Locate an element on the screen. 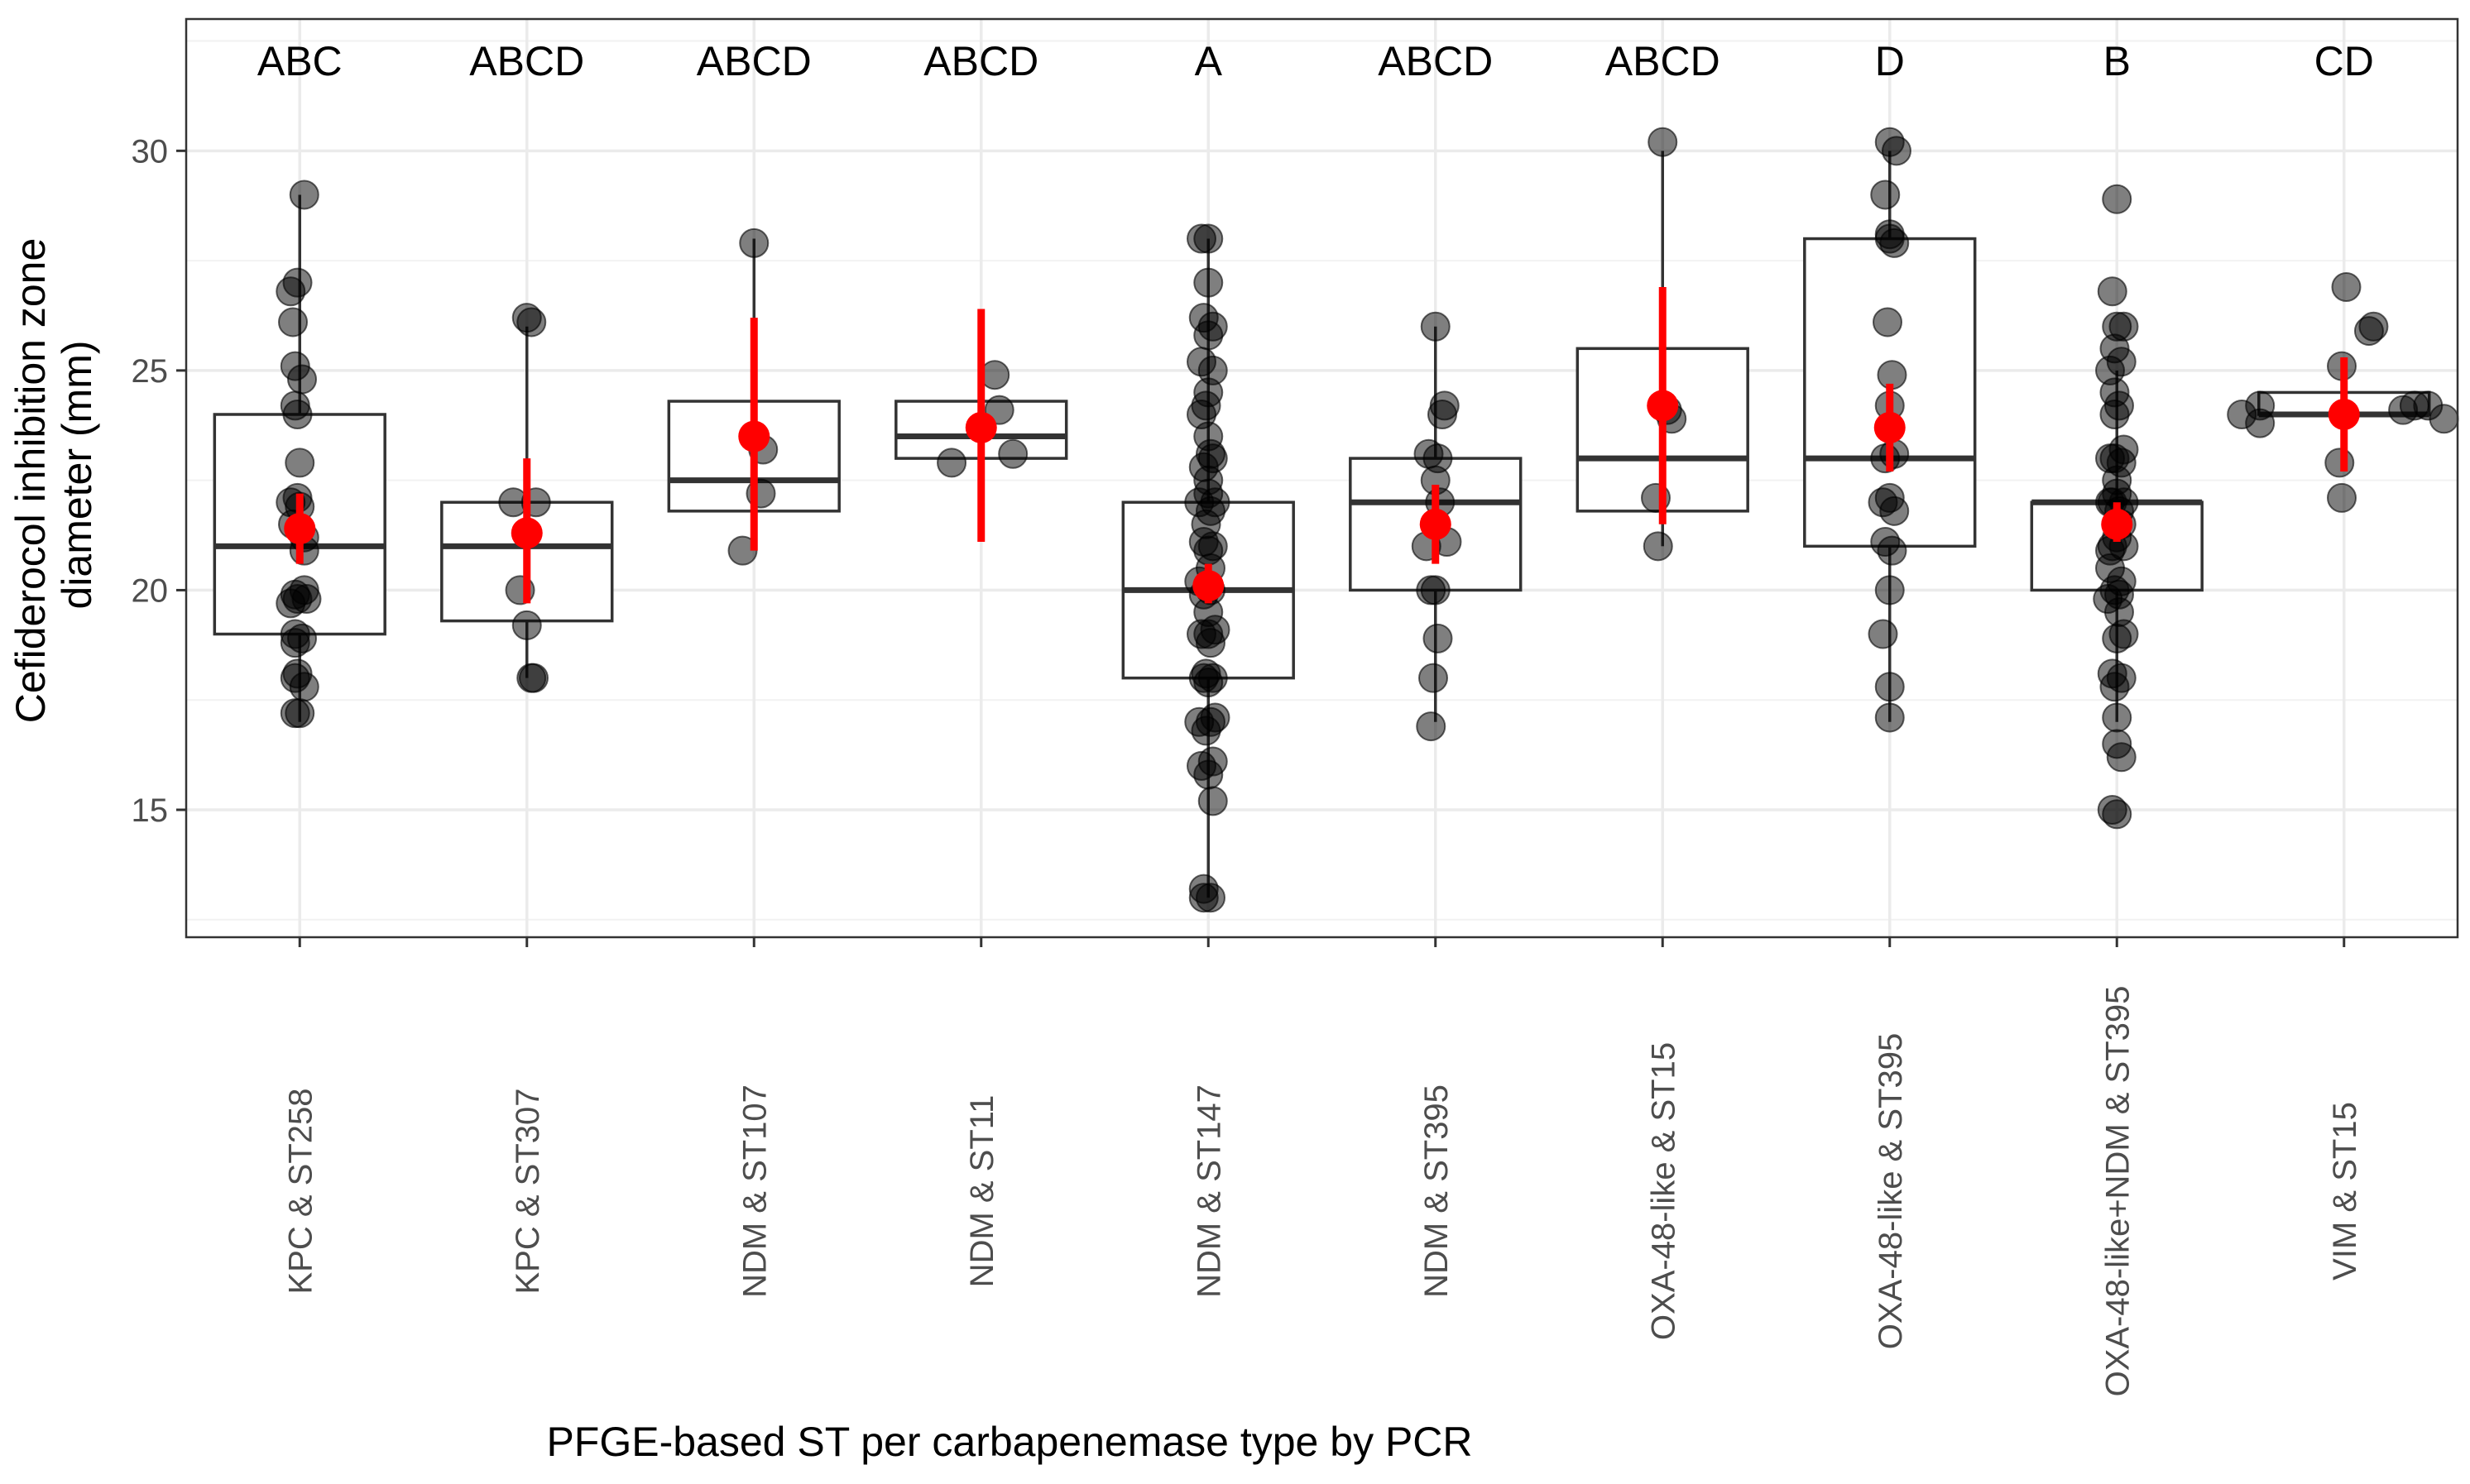  group-letter-7: ABCD is located at coordinates (1662, 61).